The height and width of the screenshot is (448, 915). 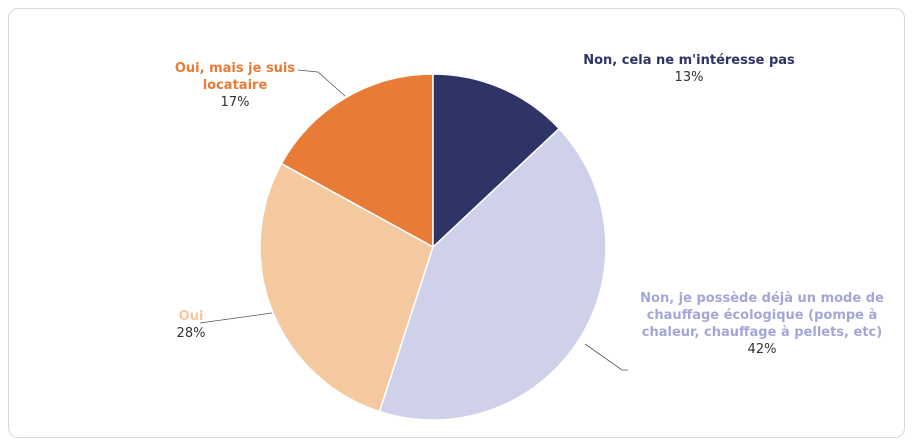 What do you see at coordinates (235, 102) in the screenshot?
I see `value-label: 17%` at bounding box center [235, 102].